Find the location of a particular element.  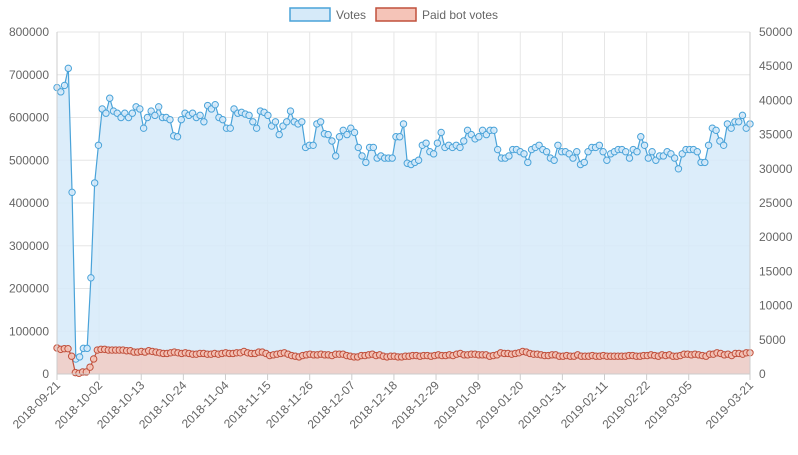

y-left-tick-label: 300000 is located at coordinates (29, 246).